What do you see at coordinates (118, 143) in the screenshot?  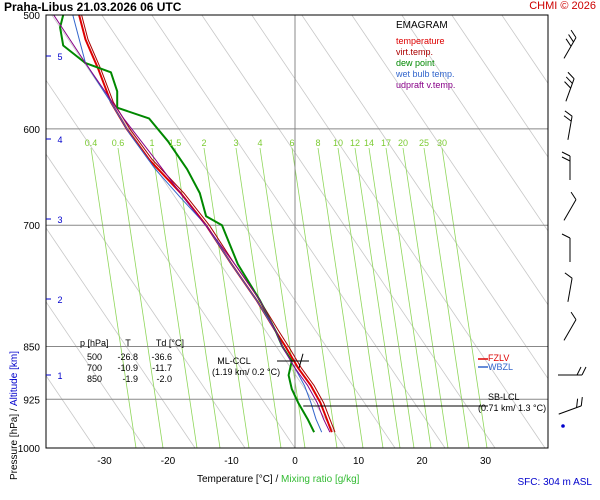 I see `mixing-ratio-label: 0.6` at bounding box center [118, 143].